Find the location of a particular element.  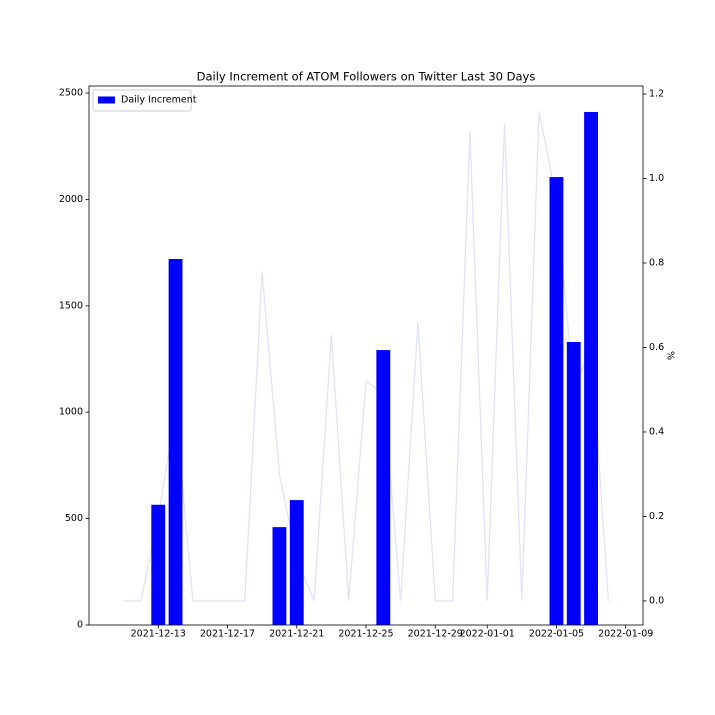

y2-tick-label: 1.2 is located at coordinates (656, 94).